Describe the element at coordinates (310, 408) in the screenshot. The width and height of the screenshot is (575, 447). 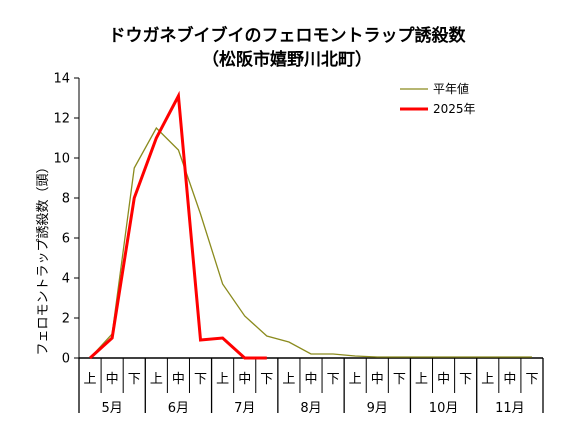
I see `month-label: 8月` at that location.